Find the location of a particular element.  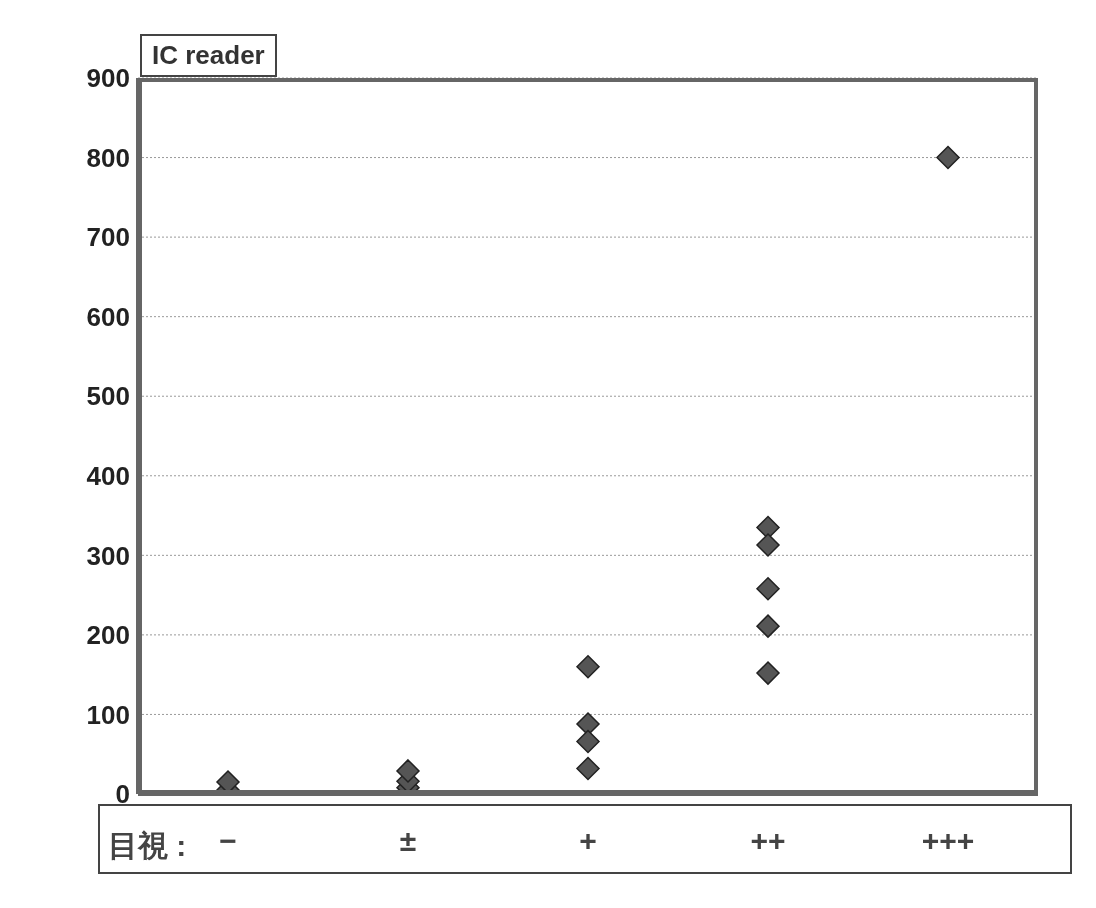

y-tick-label: 500 is located at coordinates (108, 396).